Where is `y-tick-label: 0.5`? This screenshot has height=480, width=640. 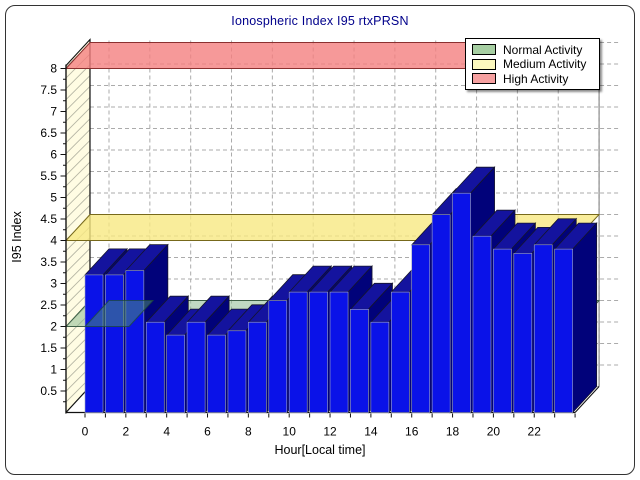
y-tick-label: 0.5 is located at coordinates (48, 391).